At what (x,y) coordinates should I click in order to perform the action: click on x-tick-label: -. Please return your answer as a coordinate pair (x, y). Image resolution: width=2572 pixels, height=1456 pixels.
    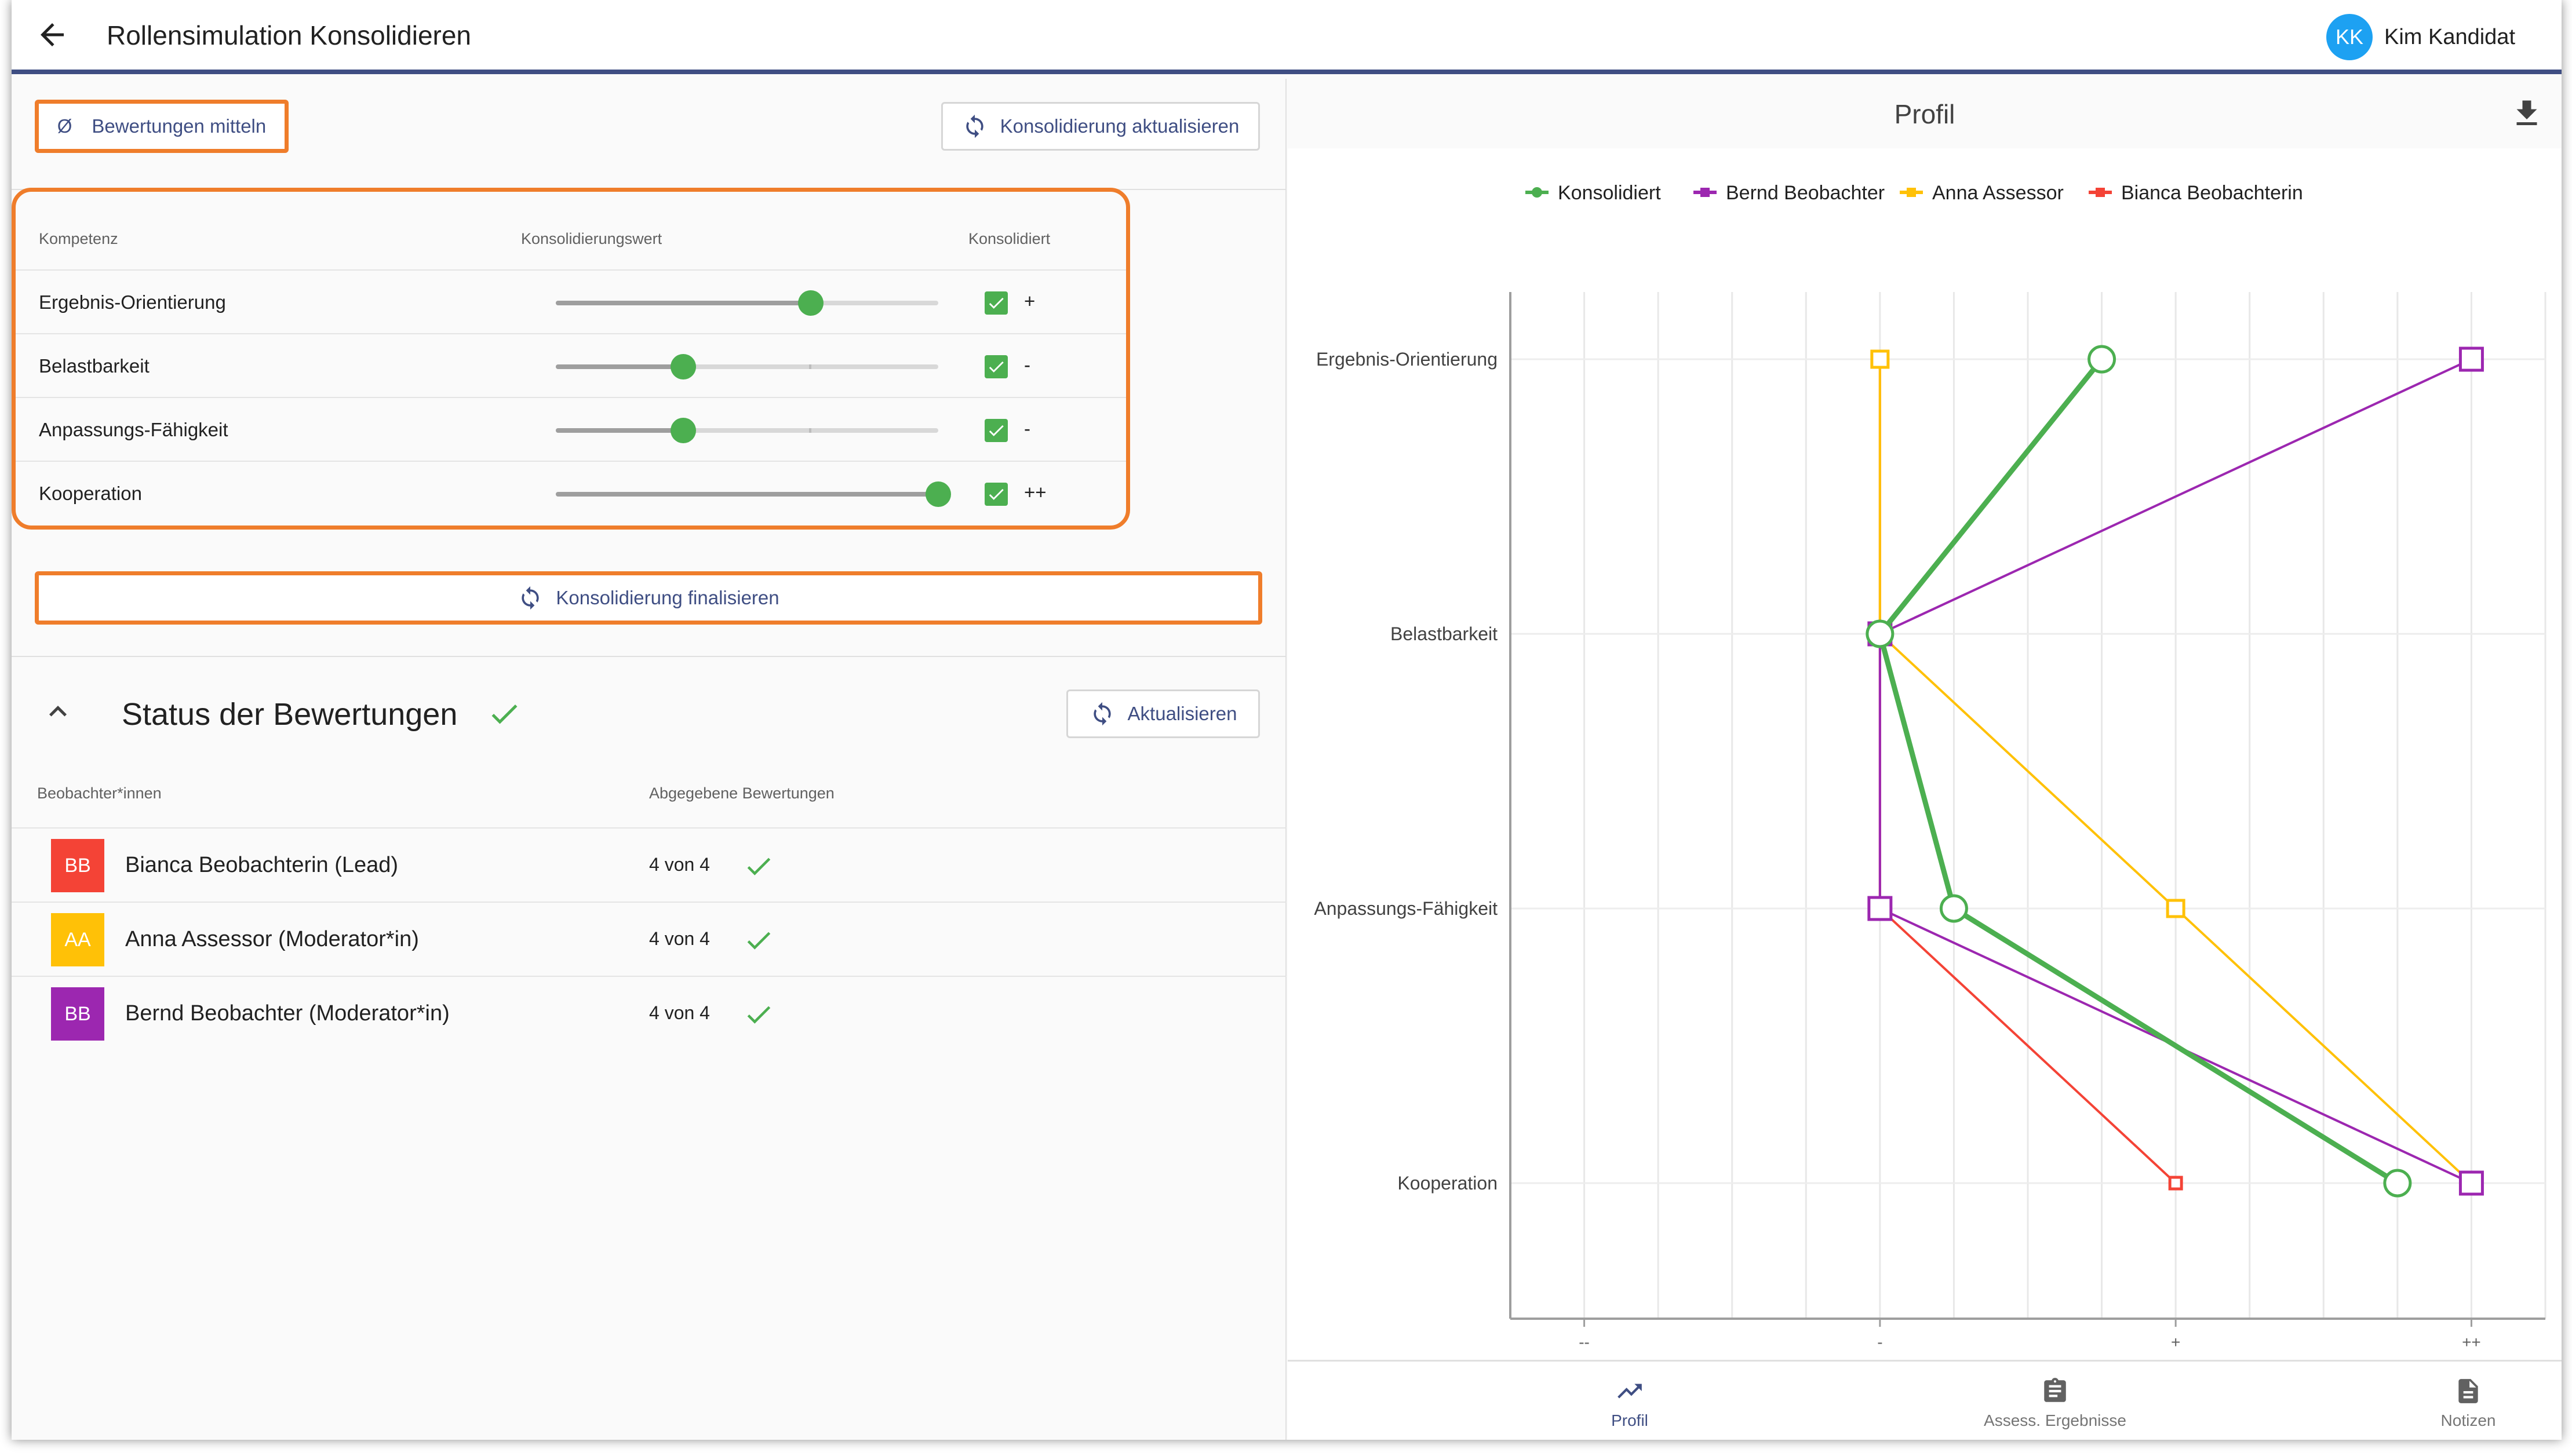
    Looking at the image, I should click on (1879, 1342).